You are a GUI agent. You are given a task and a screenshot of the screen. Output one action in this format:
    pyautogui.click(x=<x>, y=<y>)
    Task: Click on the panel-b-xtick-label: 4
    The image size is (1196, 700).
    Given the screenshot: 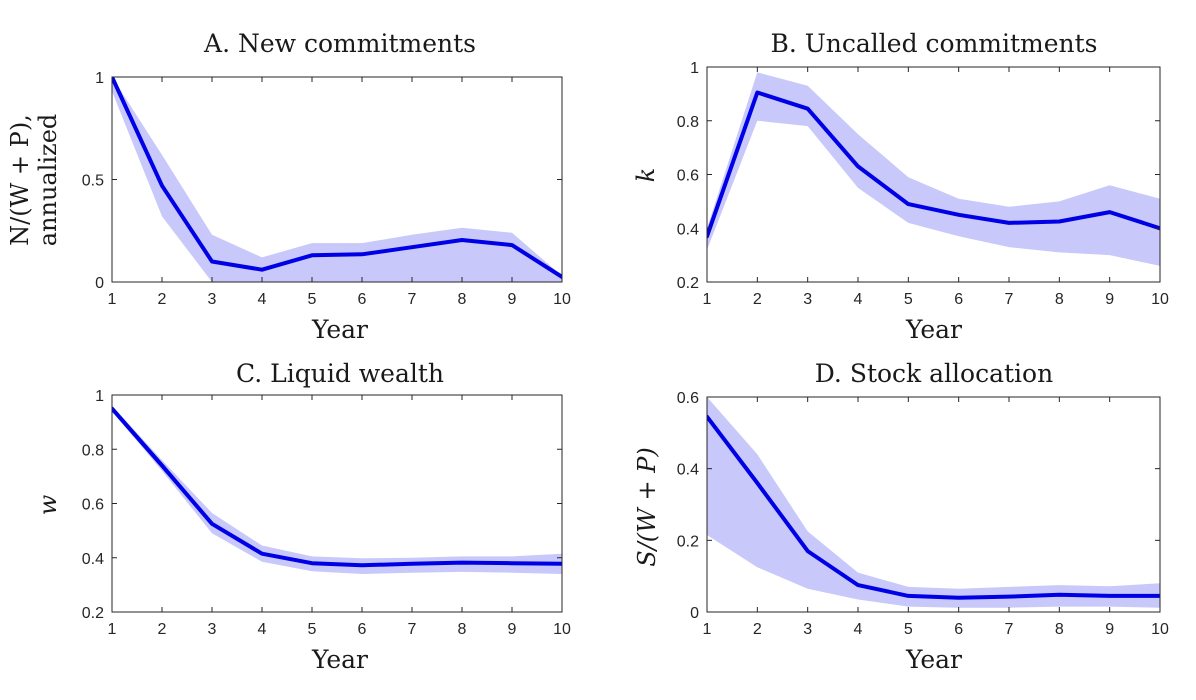 What is the action you would take?
    pyautogui.click(x=858, y=299)
    